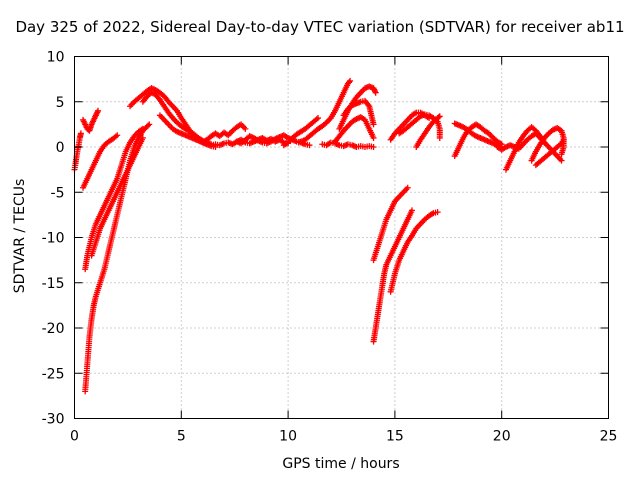  I want to click on y-tick-label: -25, so click(53, 374).